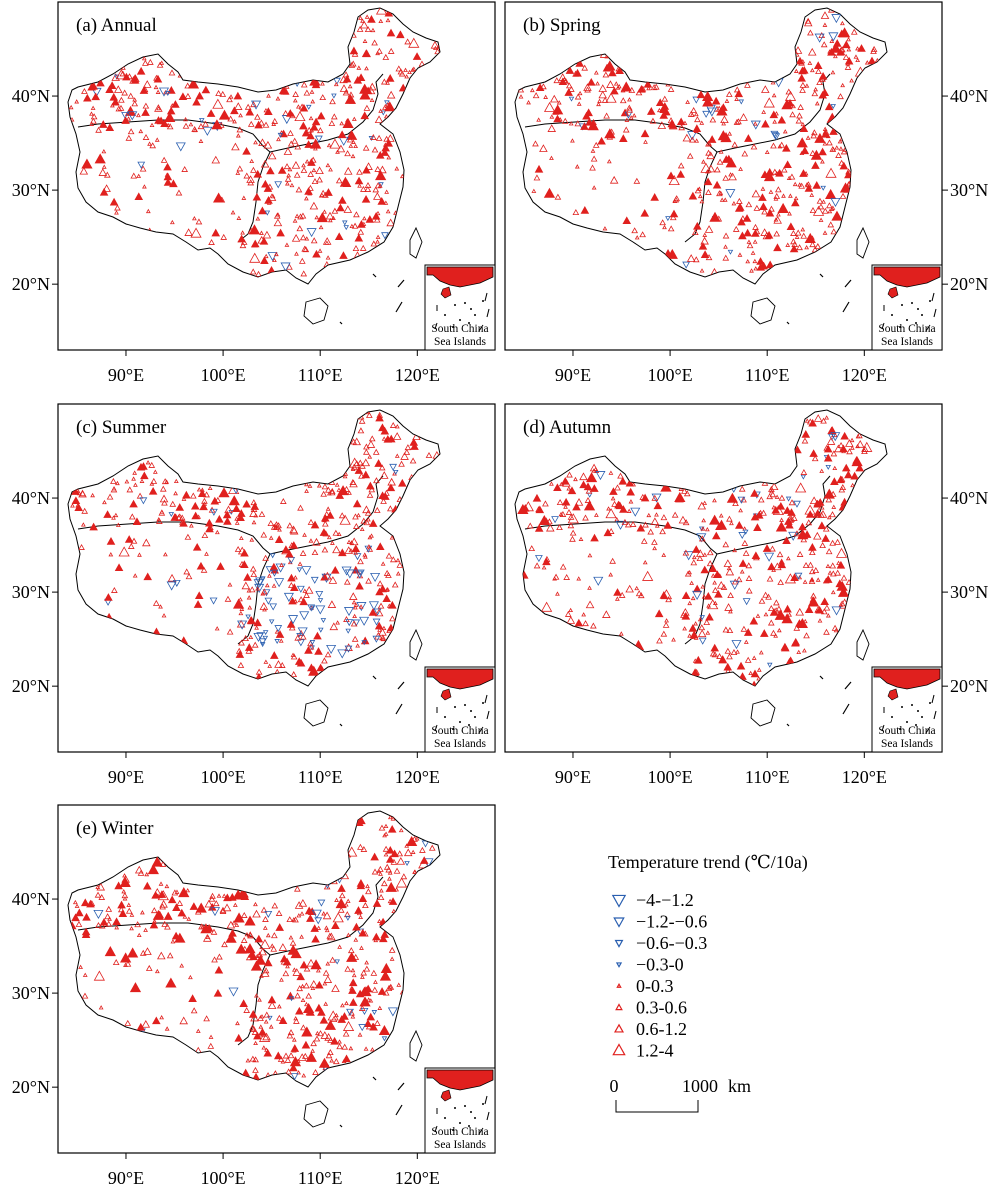 This screenshot has height=1187, width=1000. Describe the element at coordinates (767, 777) in the screenshot. I see `lon-tick-label: 110°E` at that location.